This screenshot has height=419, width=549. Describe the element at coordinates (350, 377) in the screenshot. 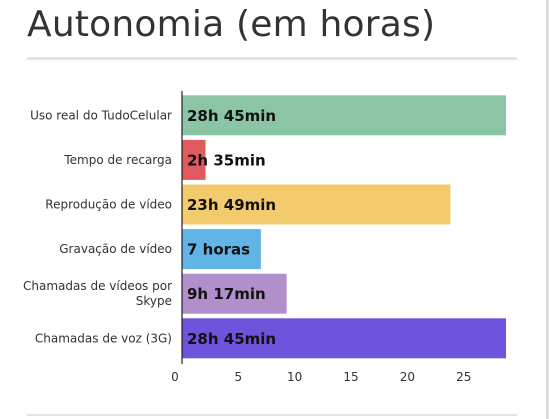

I see `x-tick-label-3: 15` at that location.